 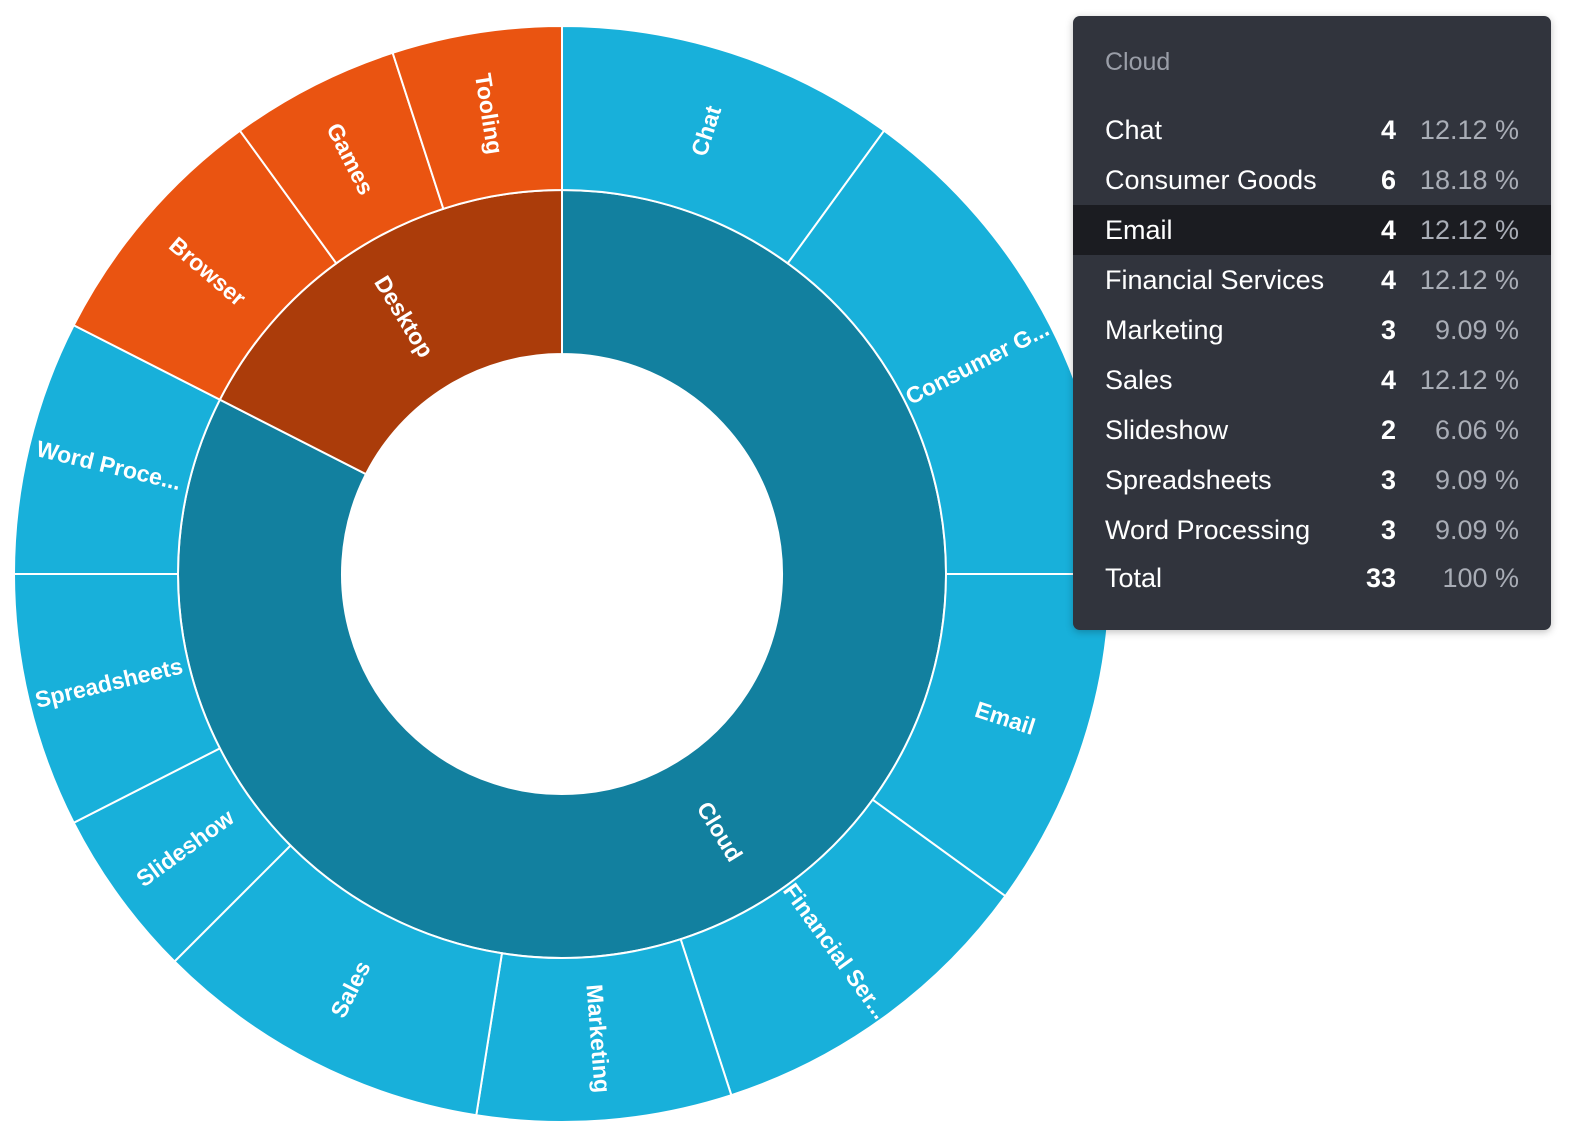 I want to click on tooltip-row-count: 6, so click(x=1388, y=179).